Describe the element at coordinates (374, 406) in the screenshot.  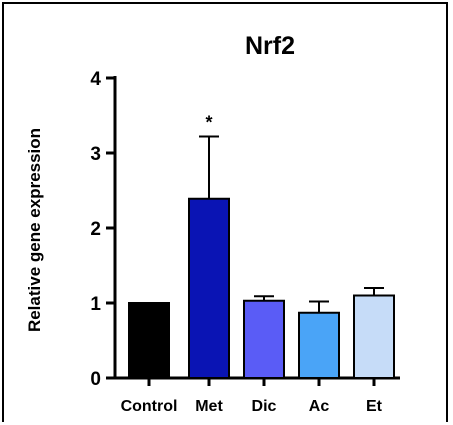
I see `x-tick-label-et: Et` at that location.